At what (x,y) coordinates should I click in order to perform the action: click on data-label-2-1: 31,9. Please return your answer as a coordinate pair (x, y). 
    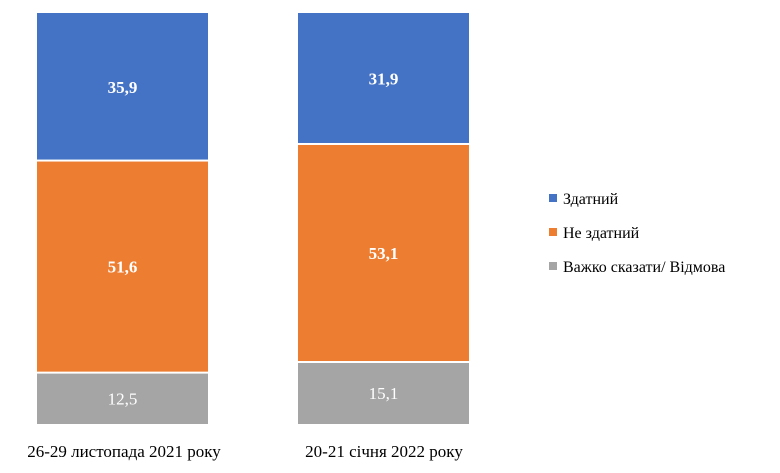
    Looking at the image, I should click on (384, 78).